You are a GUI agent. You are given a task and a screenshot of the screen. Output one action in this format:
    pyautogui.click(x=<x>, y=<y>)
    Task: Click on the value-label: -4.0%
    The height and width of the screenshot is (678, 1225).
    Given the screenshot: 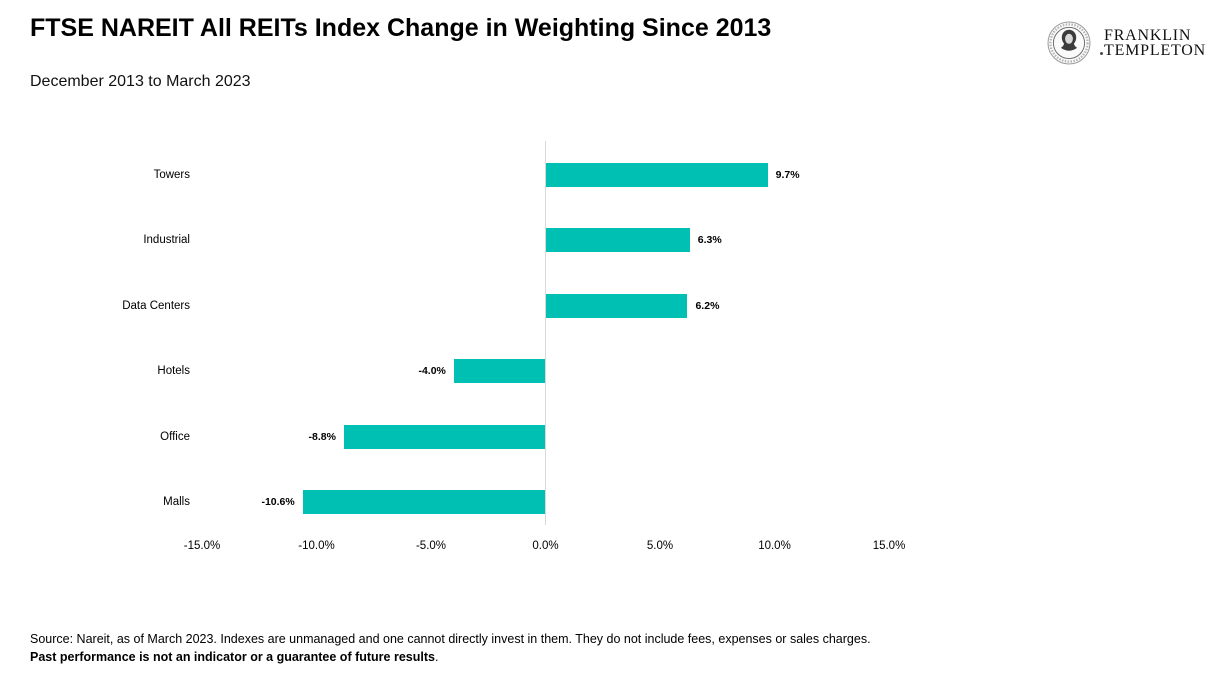 What is the action you would take?
    pyautogui.click(x=432, y=371)
    